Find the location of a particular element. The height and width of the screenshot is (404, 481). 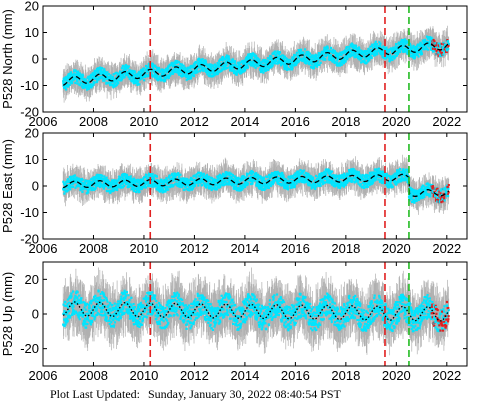

x-tick-label: 2010 is located at coordinates (143, 121).